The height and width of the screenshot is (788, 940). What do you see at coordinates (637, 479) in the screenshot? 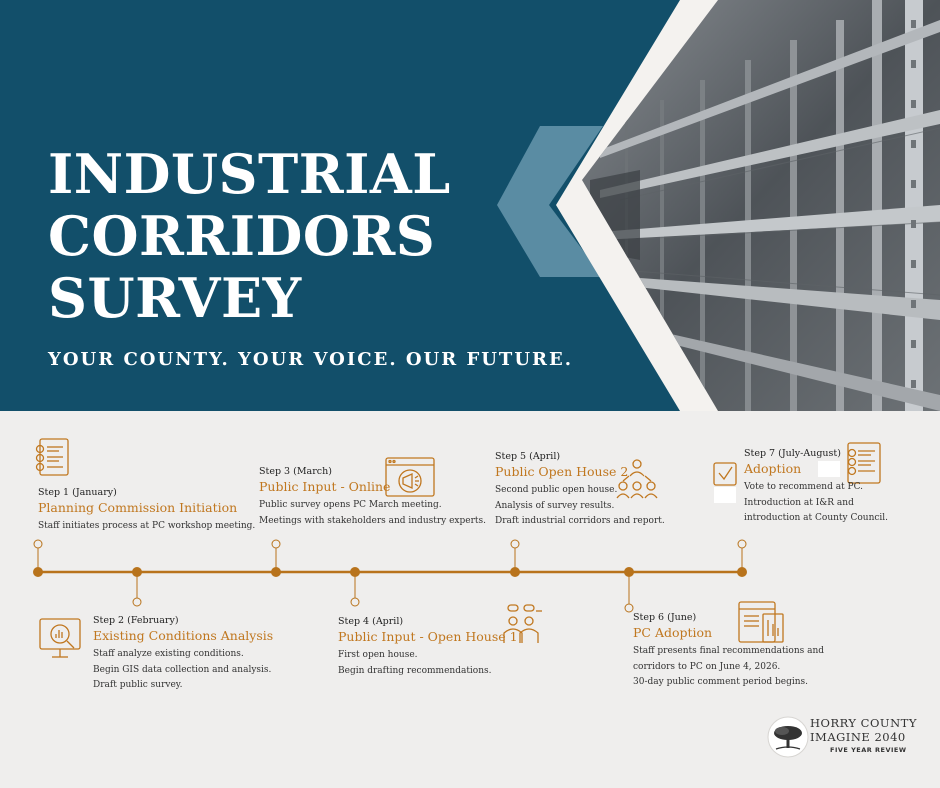
I see `group-network-icon` at bounding box center [637, 479].